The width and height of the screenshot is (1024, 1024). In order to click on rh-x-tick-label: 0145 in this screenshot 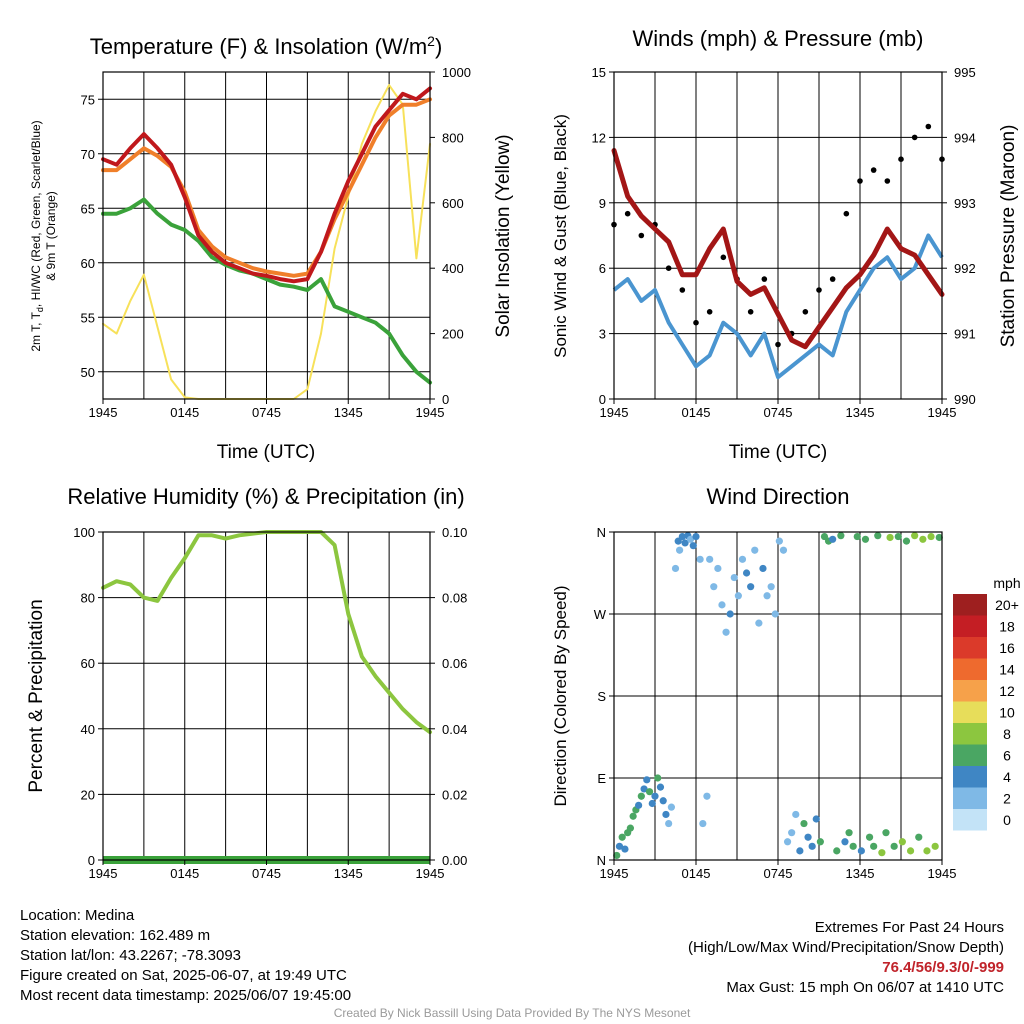, I will do `click(184, 873)`.